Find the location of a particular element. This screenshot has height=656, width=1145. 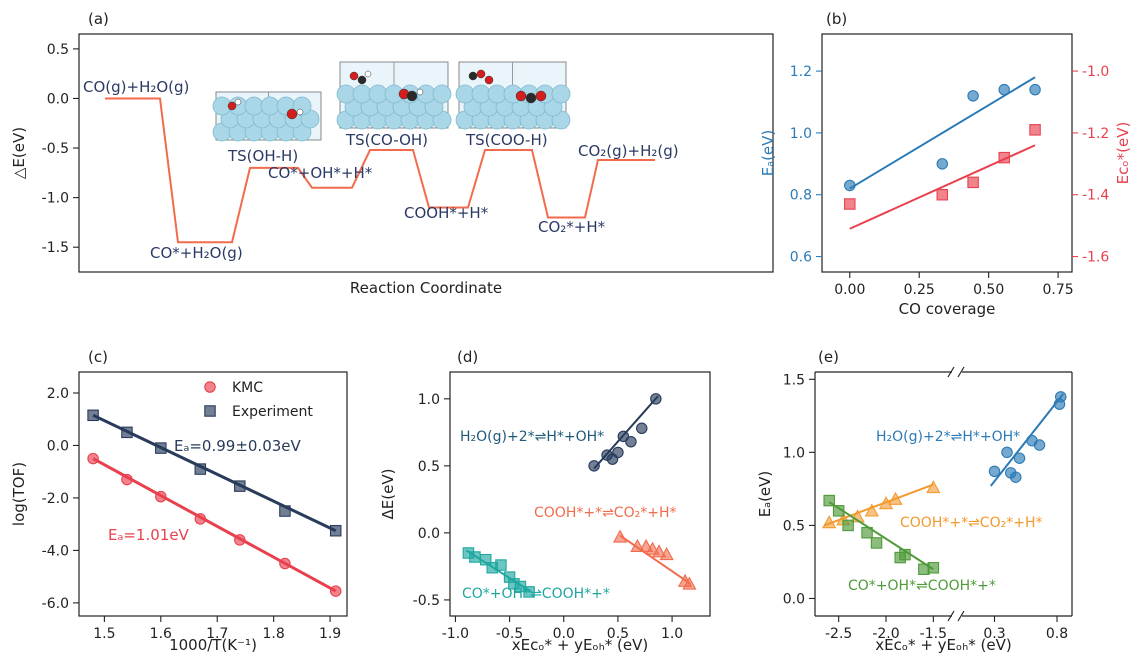

axis-break-mark is located at coordinates (951, 372).